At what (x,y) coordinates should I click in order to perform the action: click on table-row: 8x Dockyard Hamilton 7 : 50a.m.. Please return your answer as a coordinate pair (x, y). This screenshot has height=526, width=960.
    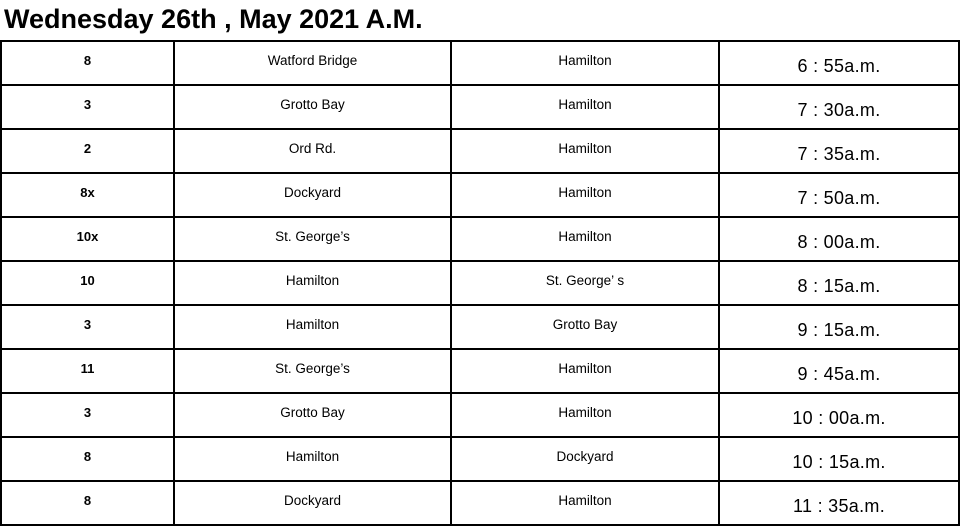
    Looking at the image, I should click on (480, 196).